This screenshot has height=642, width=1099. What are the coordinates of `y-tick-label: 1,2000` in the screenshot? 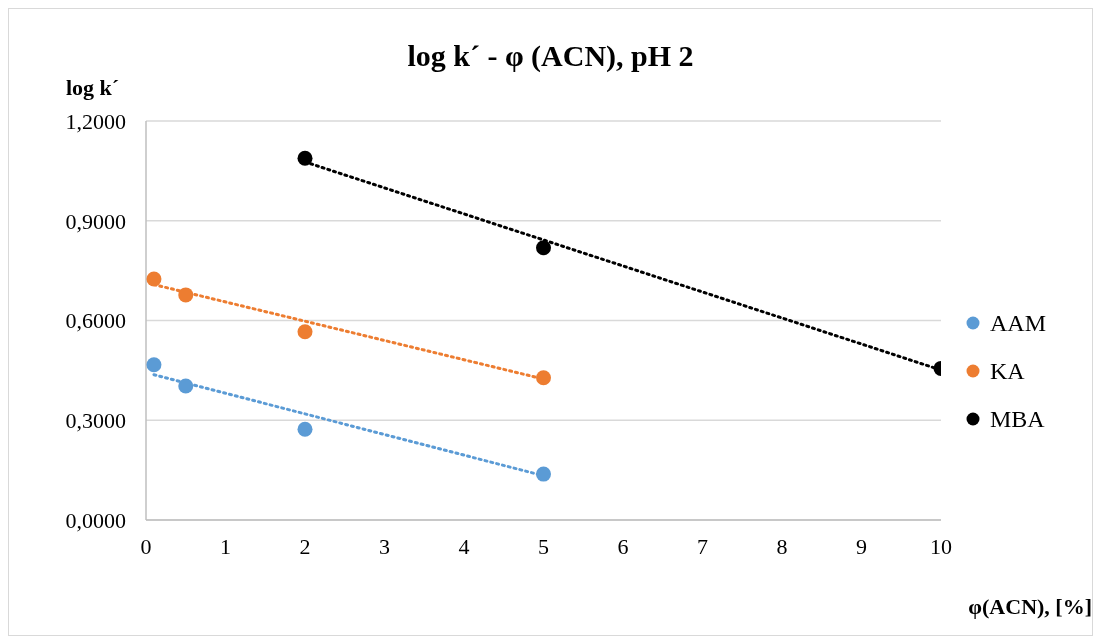 It's located at (95, 121).